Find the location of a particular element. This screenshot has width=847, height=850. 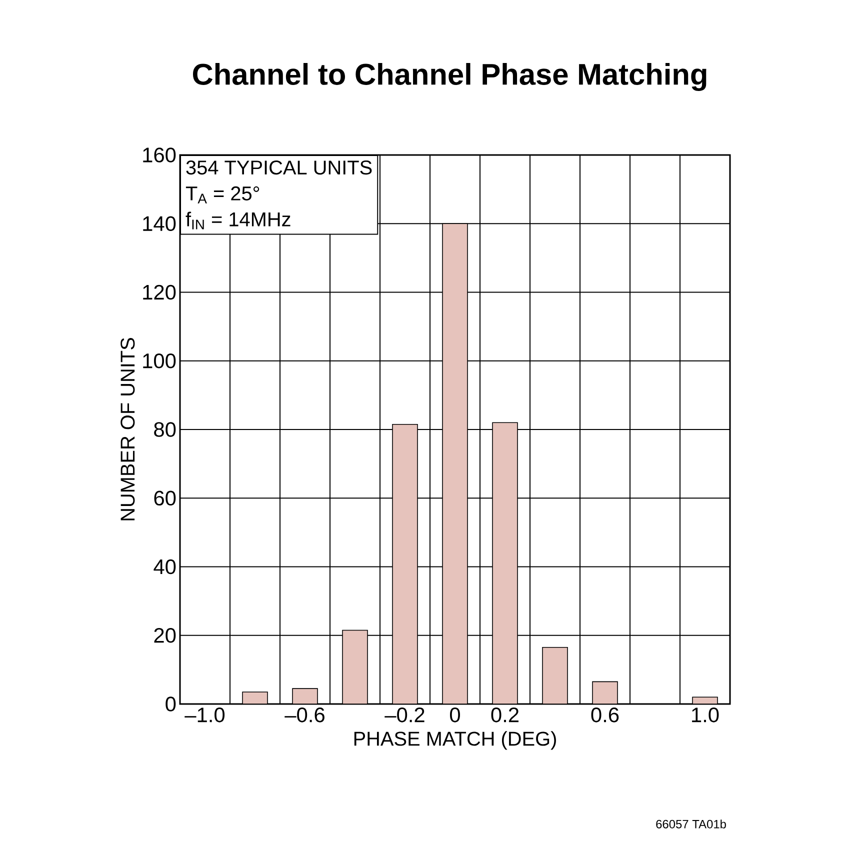

x-tick-label: 0.2 is located at coordinates (504, 715).